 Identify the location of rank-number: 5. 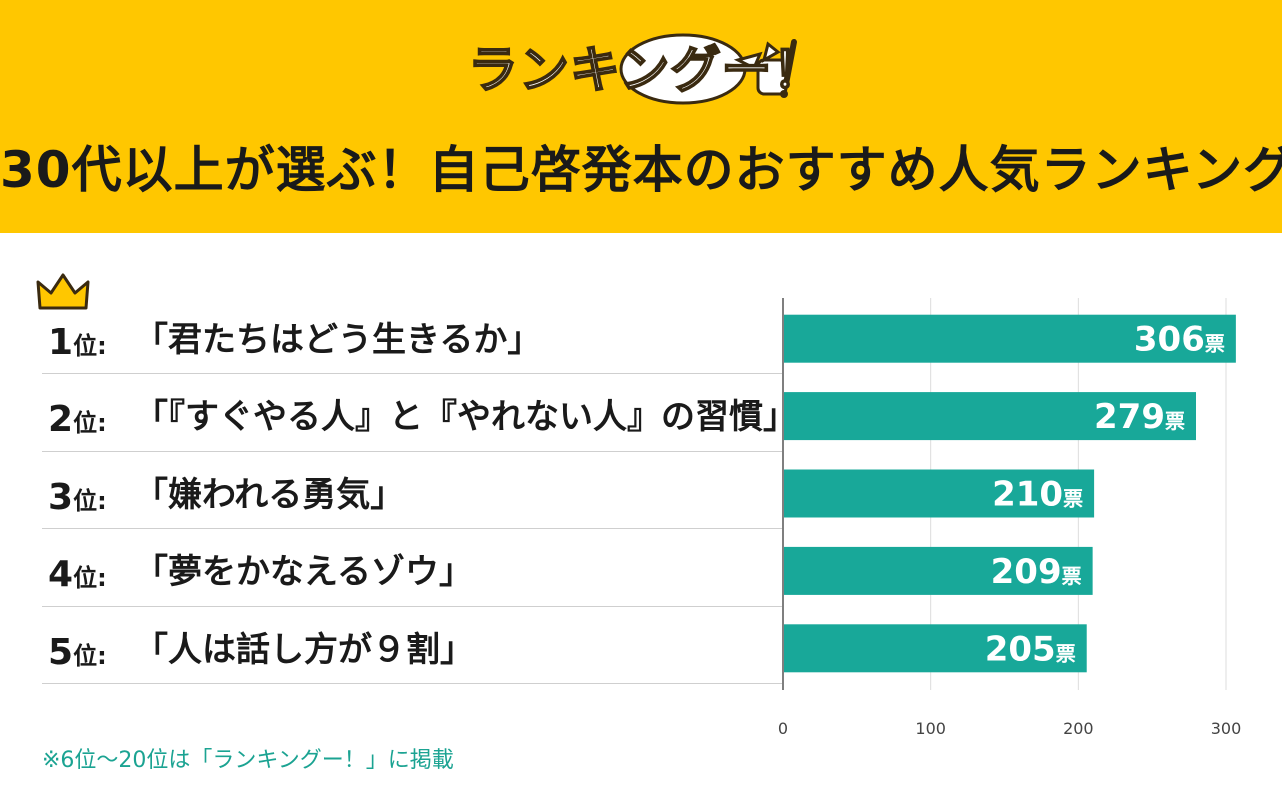
(61, 652).